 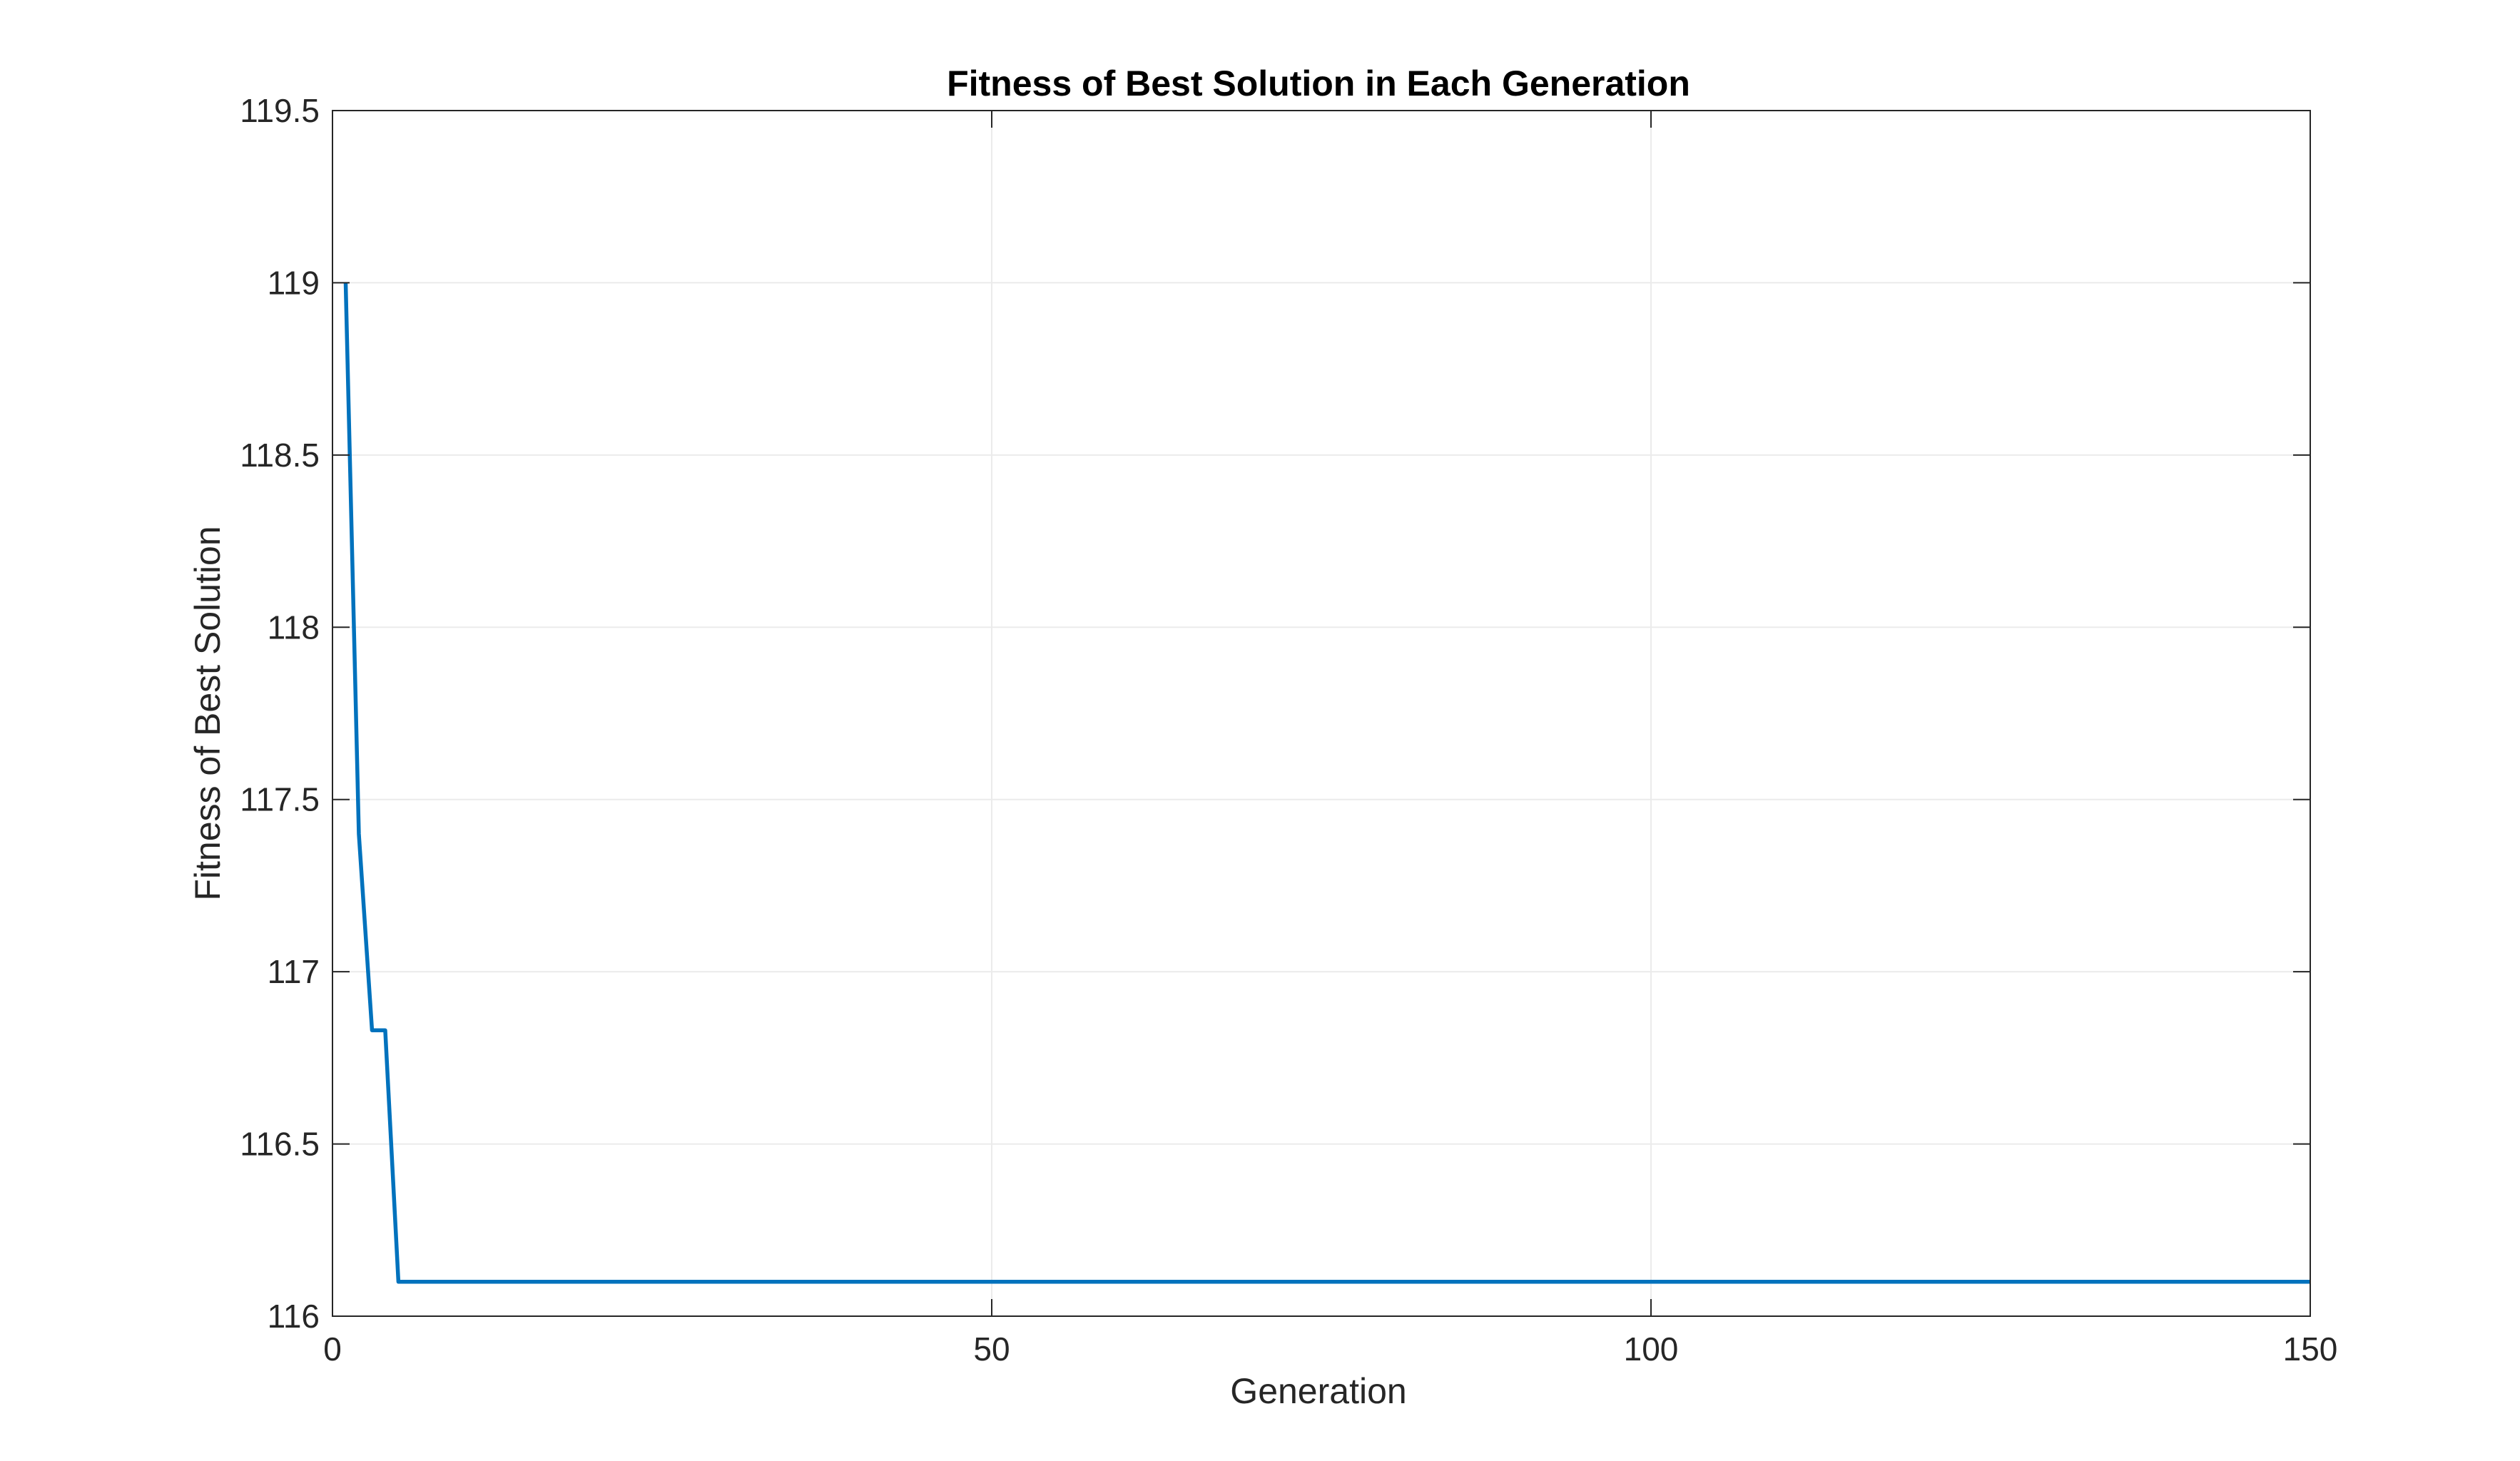 What do you see at coordinates (294, 1316) in the screenshot?
I see `y-tick-label: 116` at bounding box center [294, 1316].